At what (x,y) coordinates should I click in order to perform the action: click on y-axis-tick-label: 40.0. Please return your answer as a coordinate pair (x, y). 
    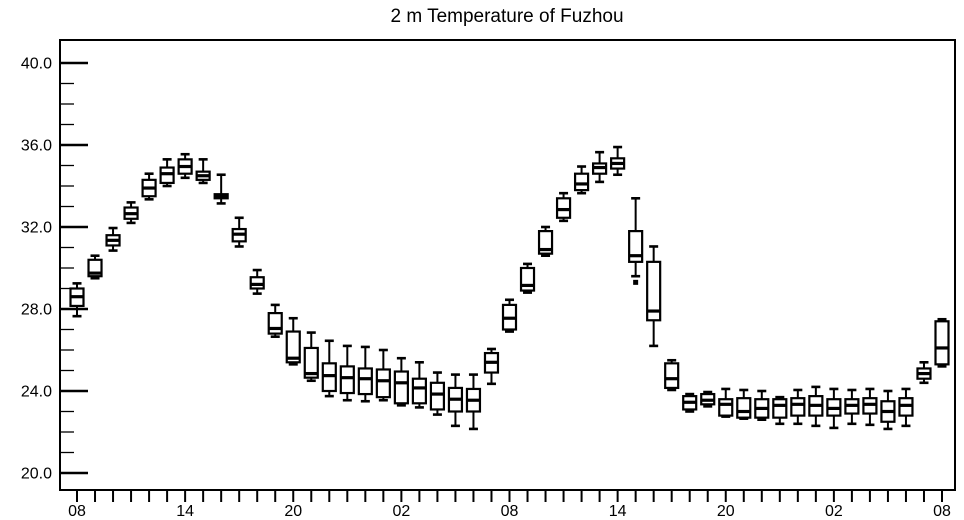
    Looking at the image, I should click on (36, 64).